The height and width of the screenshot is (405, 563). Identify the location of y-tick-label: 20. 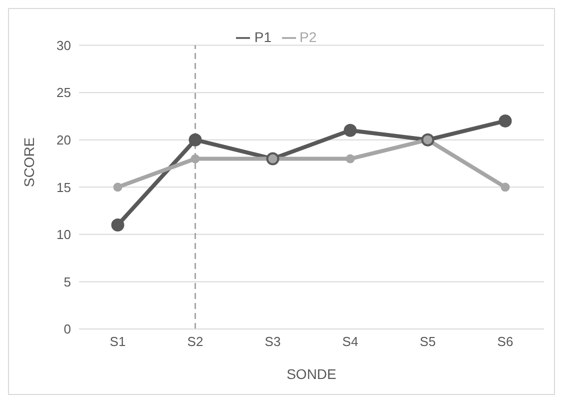
(63, 140).